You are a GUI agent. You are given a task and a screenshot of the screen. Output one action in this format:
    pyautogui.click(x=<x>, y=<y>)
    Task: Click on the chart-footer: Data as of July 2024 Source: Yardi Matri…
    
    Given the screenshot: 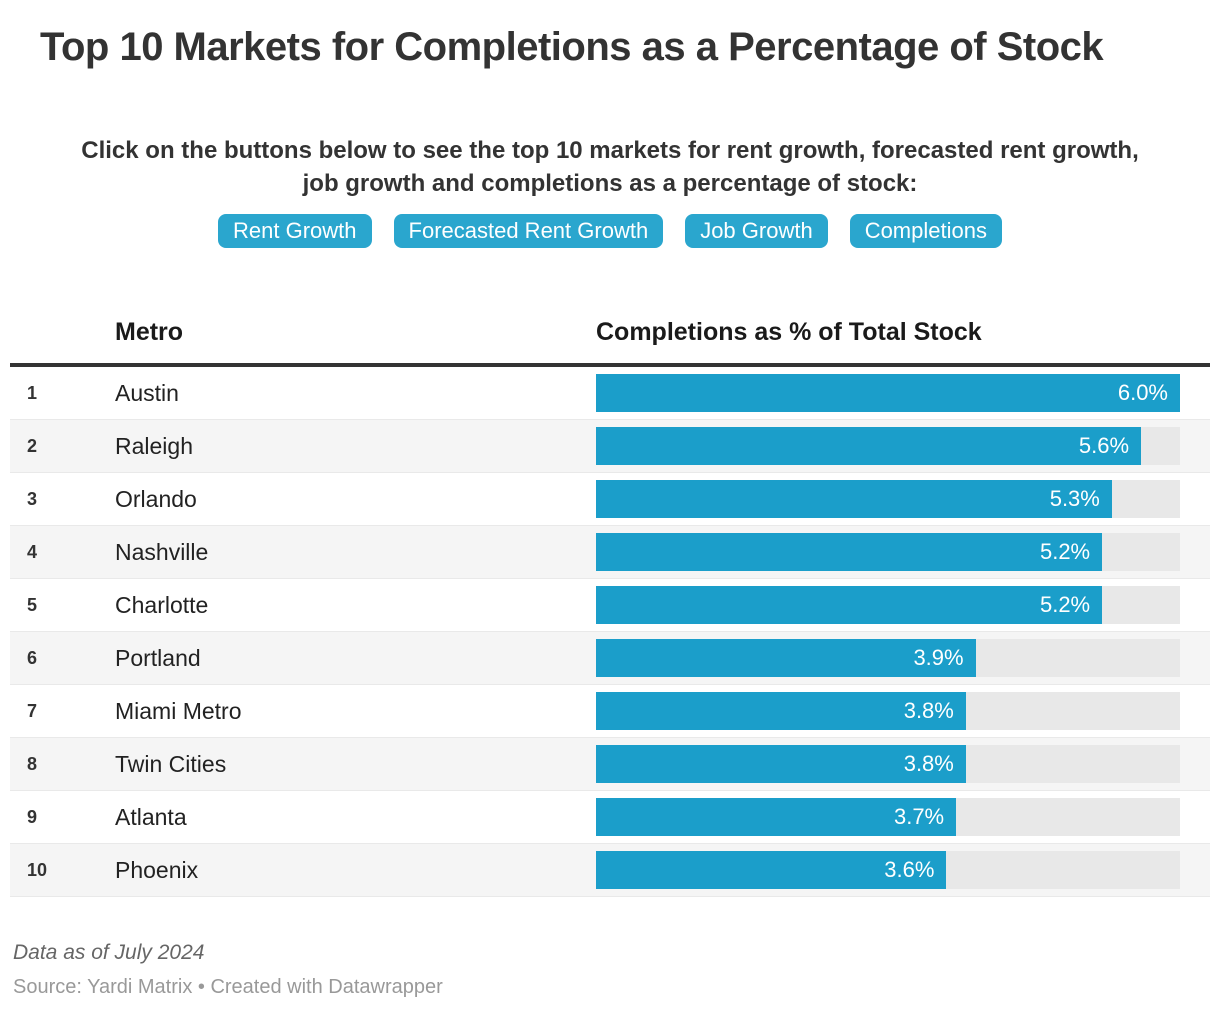 What is the action you would take?
    pyautogui.click(x=616, y=970)
    